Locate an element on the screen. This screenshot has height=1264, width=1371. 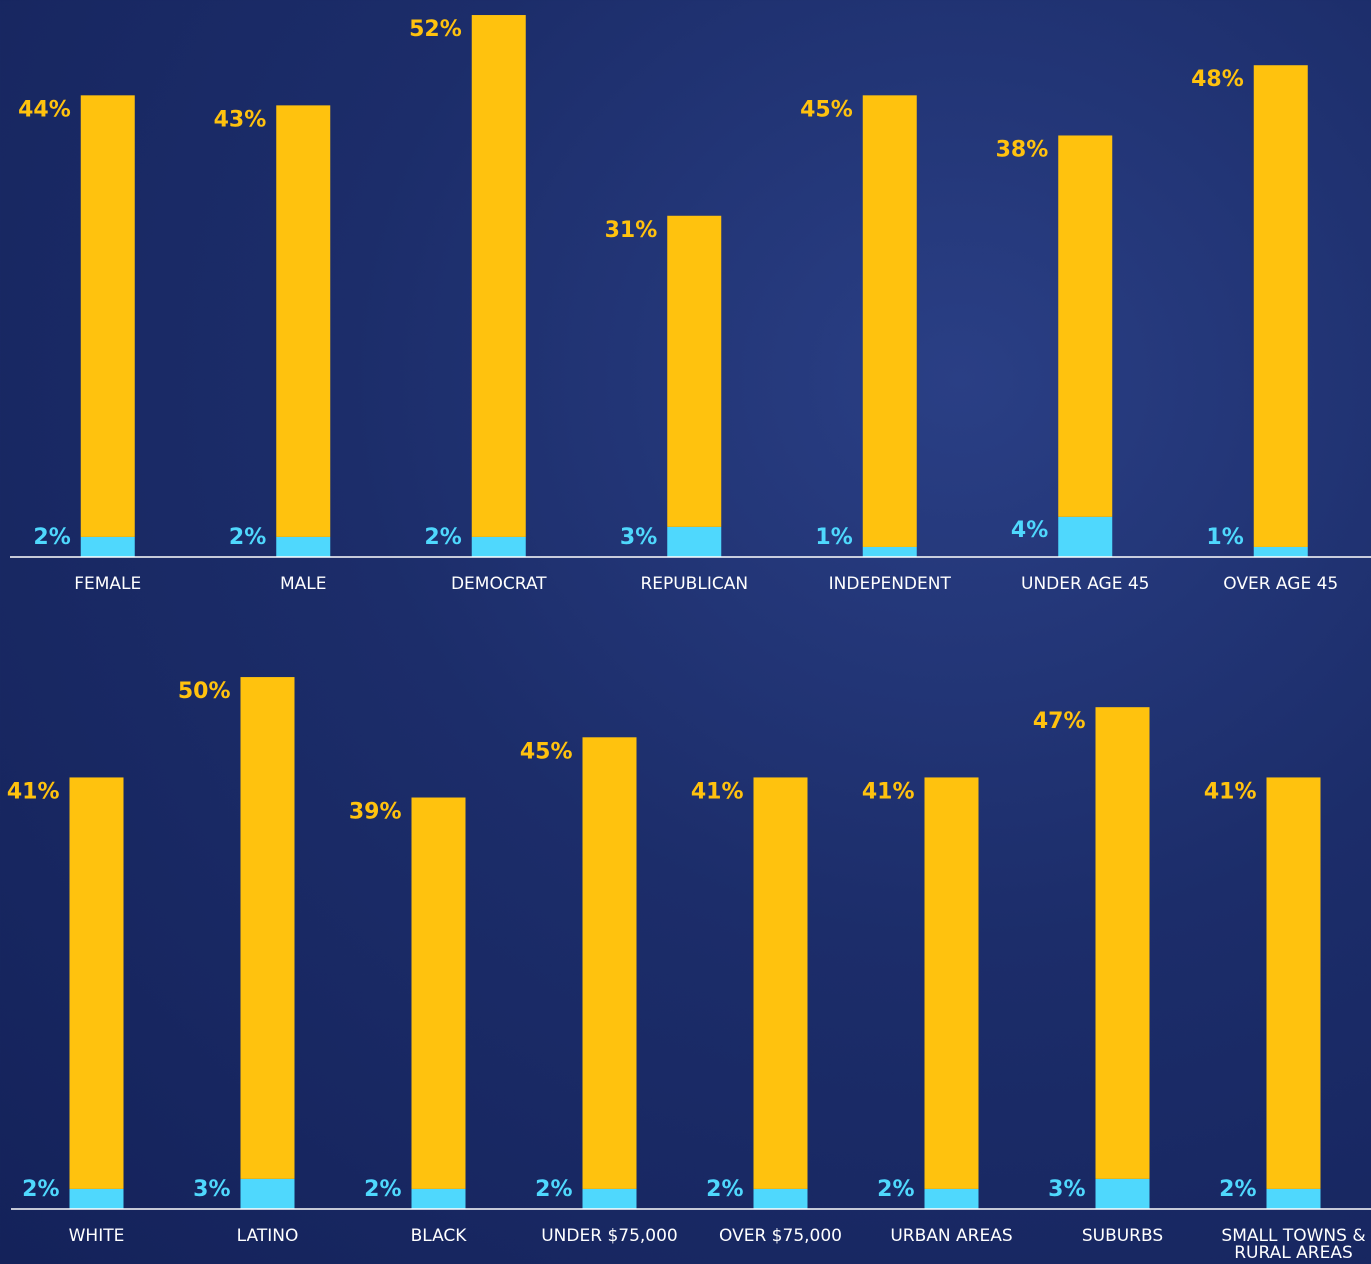
value-label: 44% is located at coordinates (44, 109).